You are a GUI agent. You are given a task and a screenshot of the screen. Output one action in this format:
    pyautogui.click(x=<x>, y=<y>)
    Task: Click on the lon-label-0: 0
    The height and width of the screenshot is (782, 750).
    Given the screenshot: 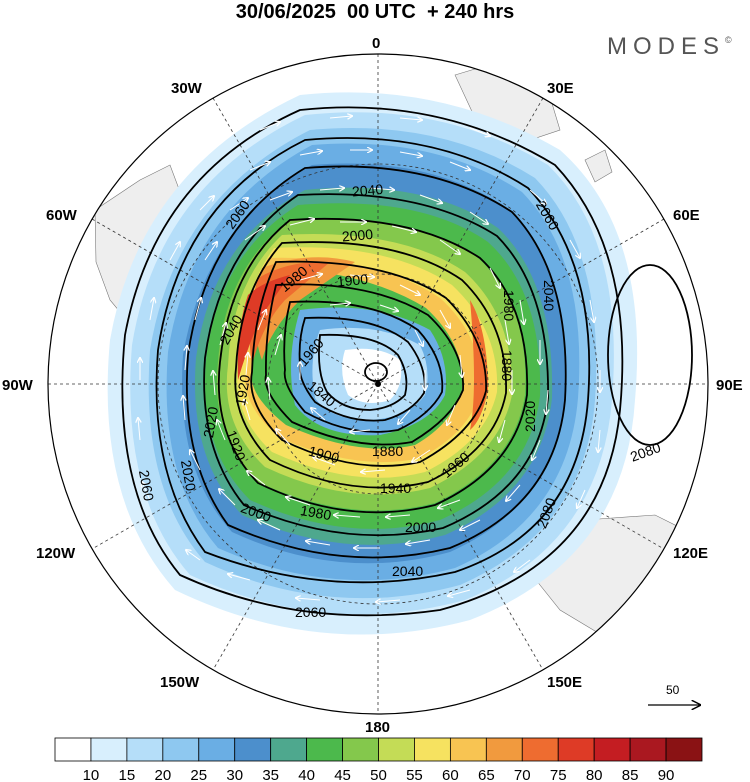 What is the action you would take?
    pyautogui.click(x=376, y=43)
    